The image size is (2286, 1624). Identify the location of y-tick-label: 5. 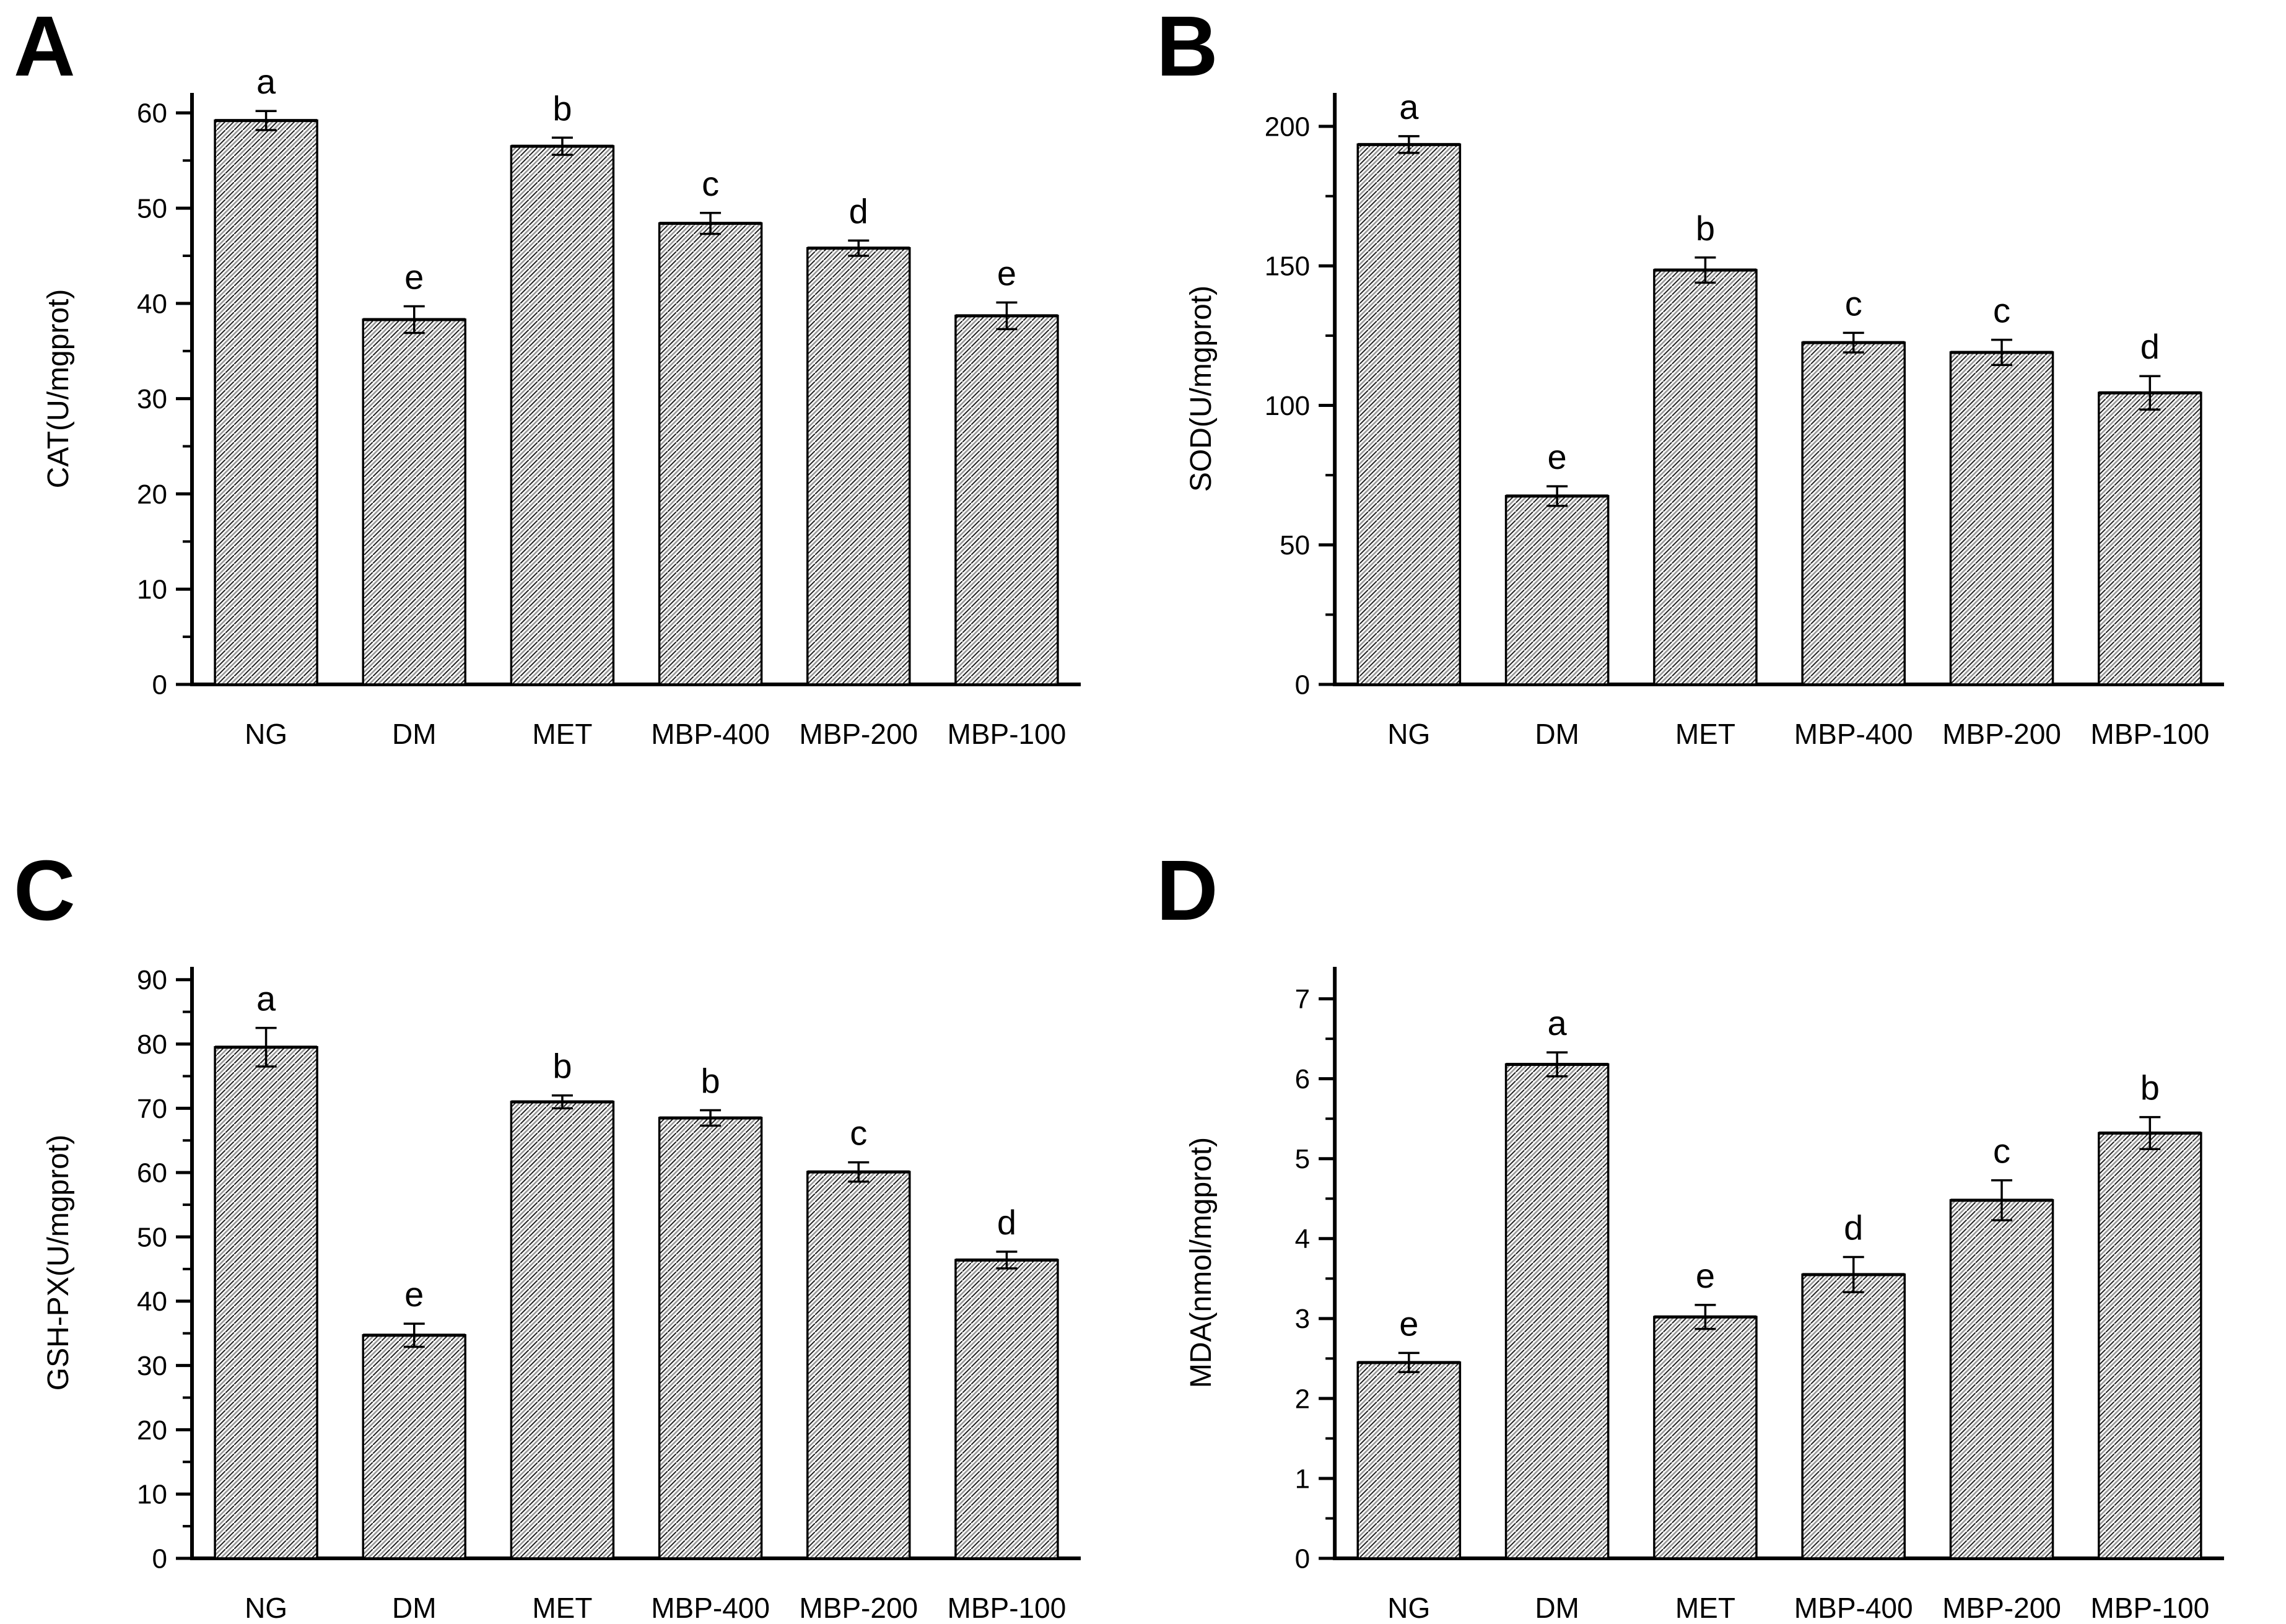
(1302, 1159).